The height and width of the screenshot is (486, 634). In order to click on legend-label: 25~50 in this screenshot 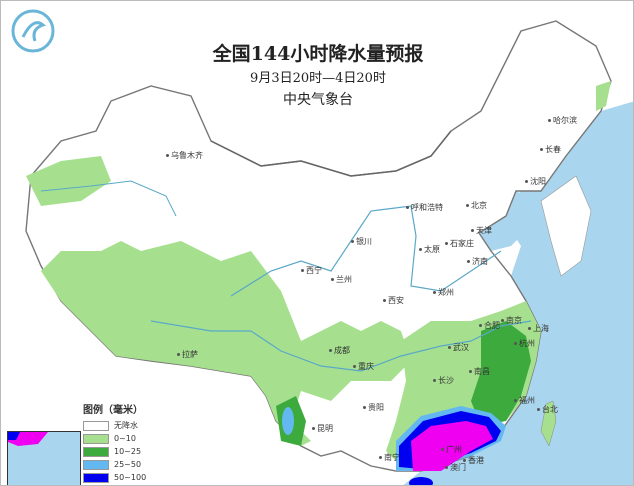, I will do `click(128, 464)`.